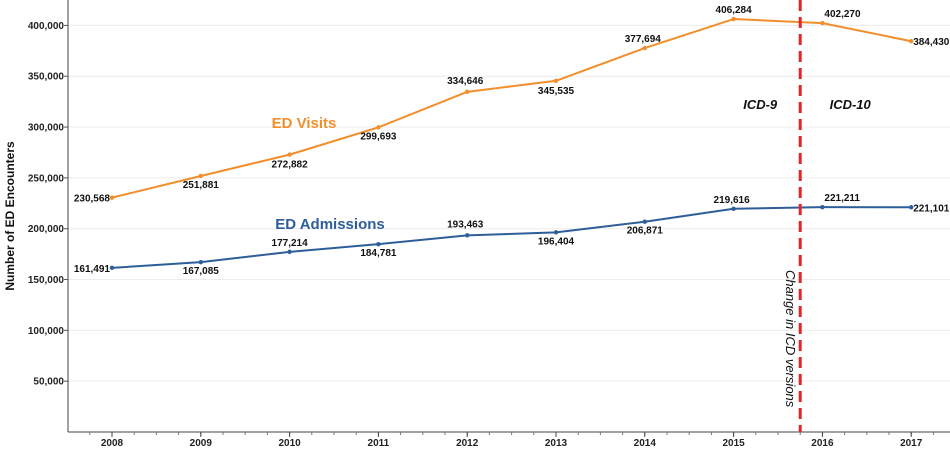  Describe the element at coordinates (46, 128) in the screenshot. I see `y-tick-label: 300,000` at that location.